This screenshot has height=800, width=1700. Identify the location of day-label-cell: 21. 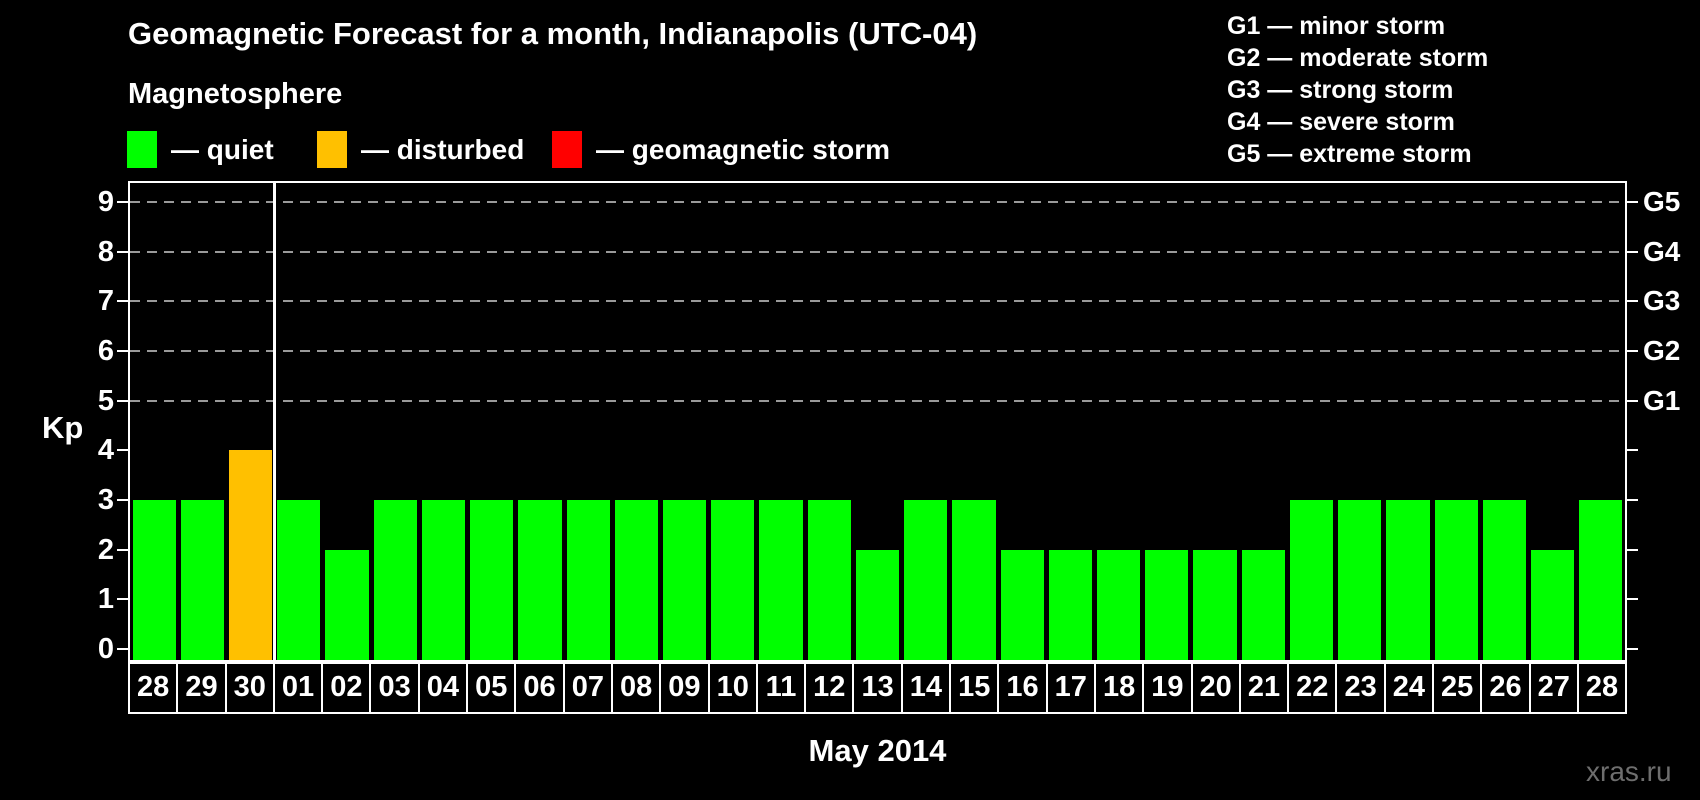
(1264, 688).